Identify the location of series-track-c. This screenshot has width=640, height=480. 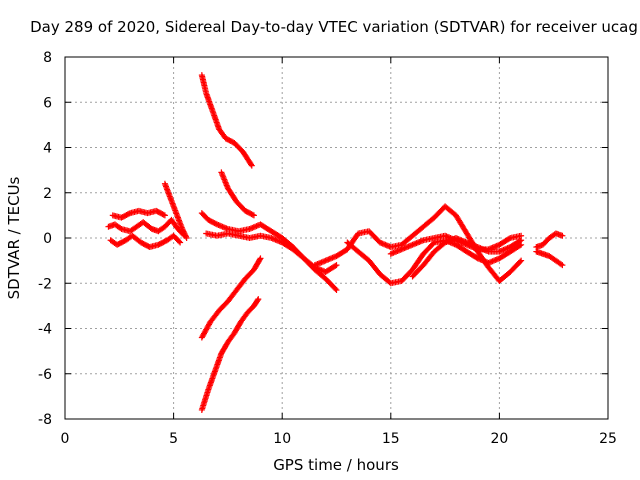
(138, 214).